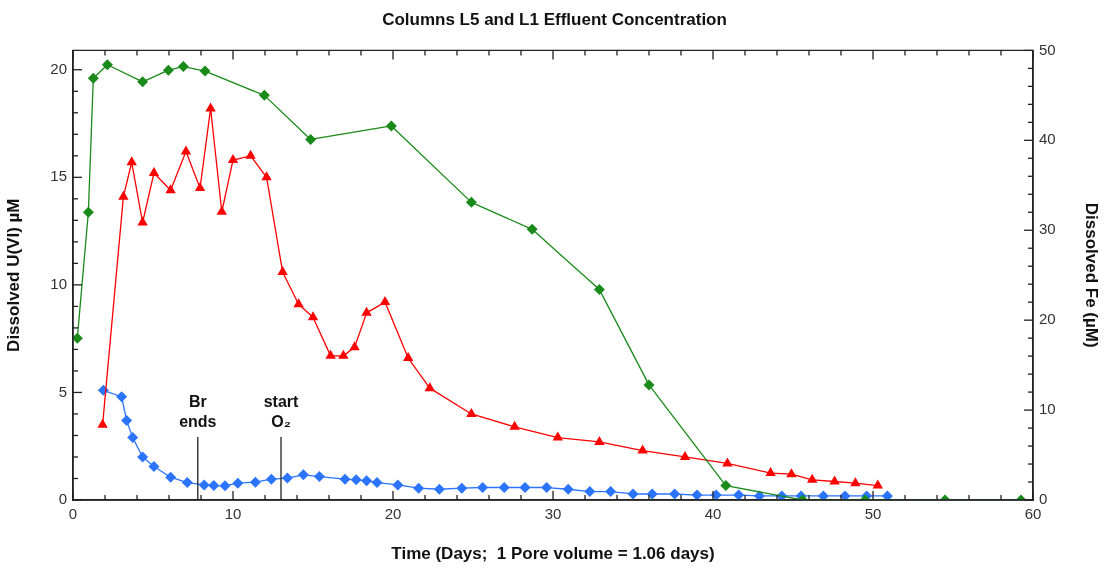  Describe the element at coordinates (1047, 49) in the screenshot. I see `y2-tick-label: 50` at that location.